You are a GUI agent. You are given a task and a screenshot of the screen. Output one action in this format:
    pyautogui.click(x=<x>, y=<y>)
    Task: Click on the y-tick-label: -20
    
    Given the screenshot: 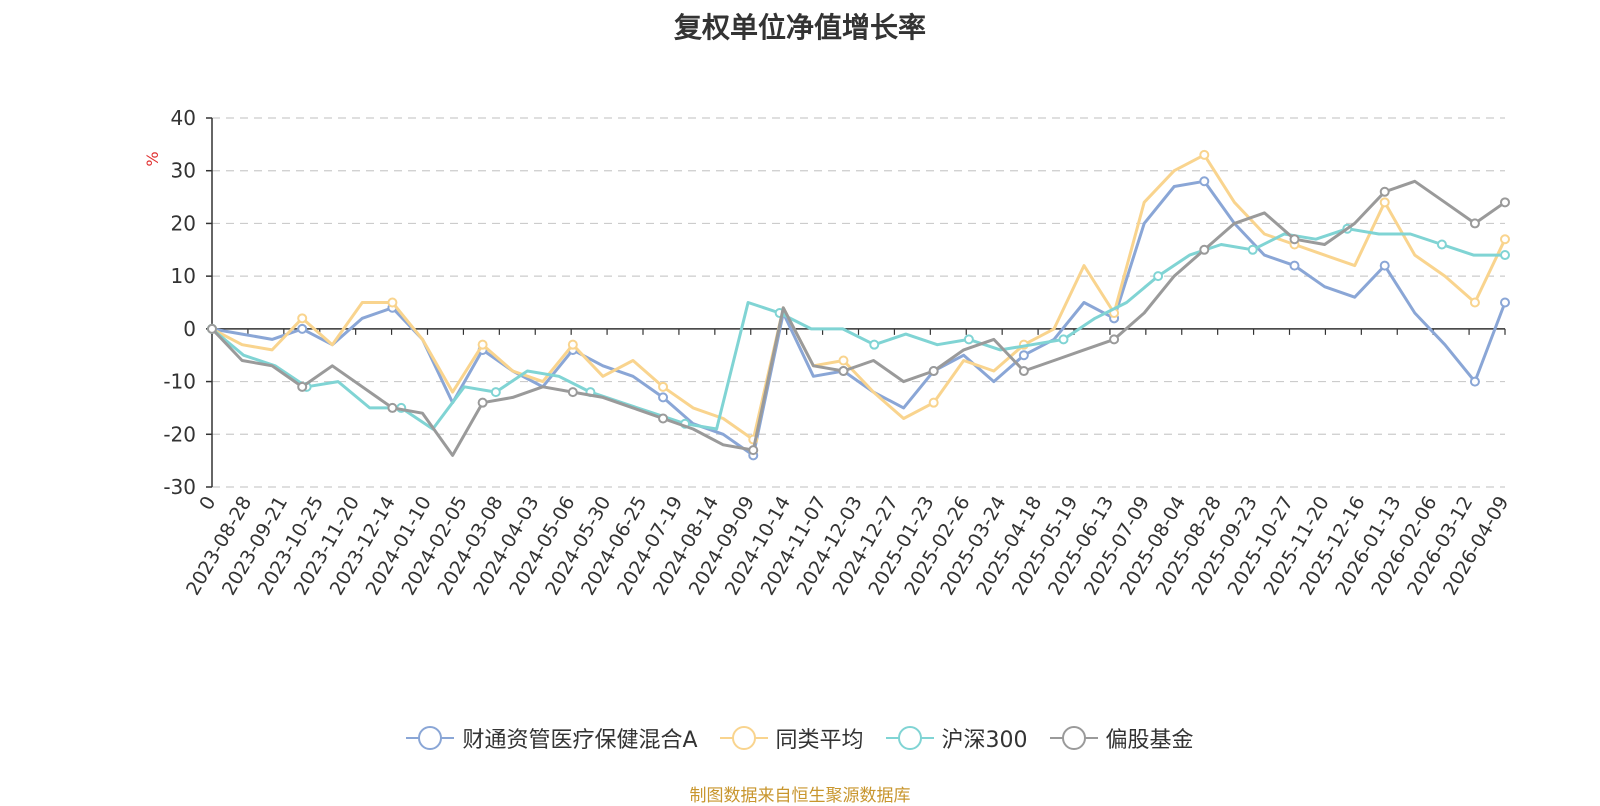 What is the action you would take?
    pyautogui.click(x=179, y=434)
    